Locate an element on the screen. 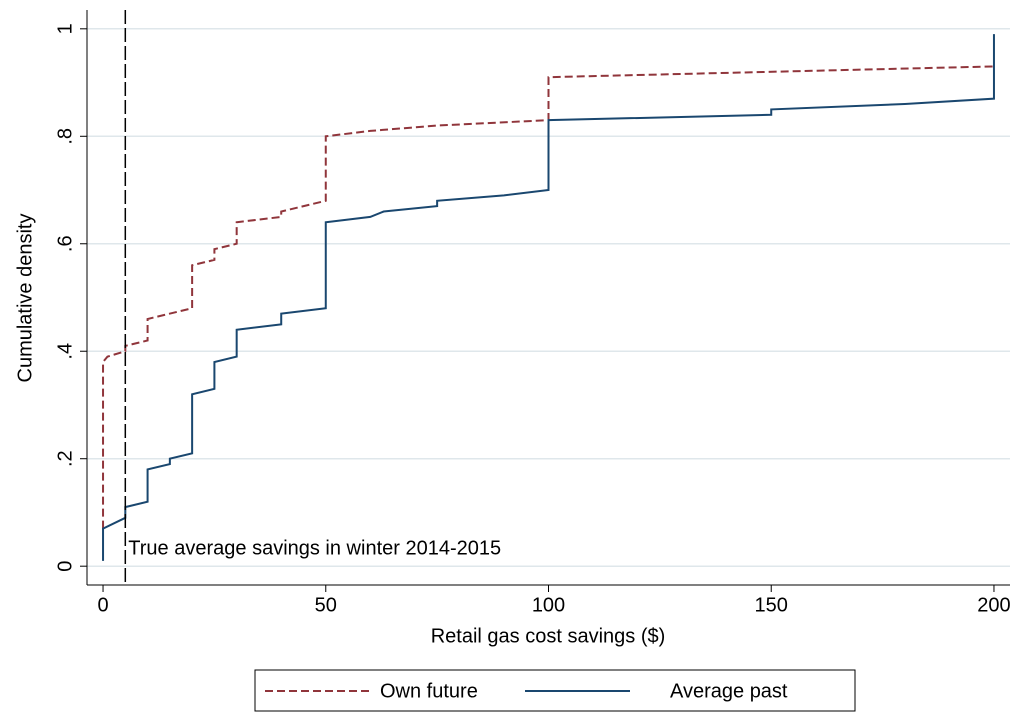 Image resolution: width=1019 pixels, height=712 pixels. y-tick-label: 0 is located at coordinates (65, 566).